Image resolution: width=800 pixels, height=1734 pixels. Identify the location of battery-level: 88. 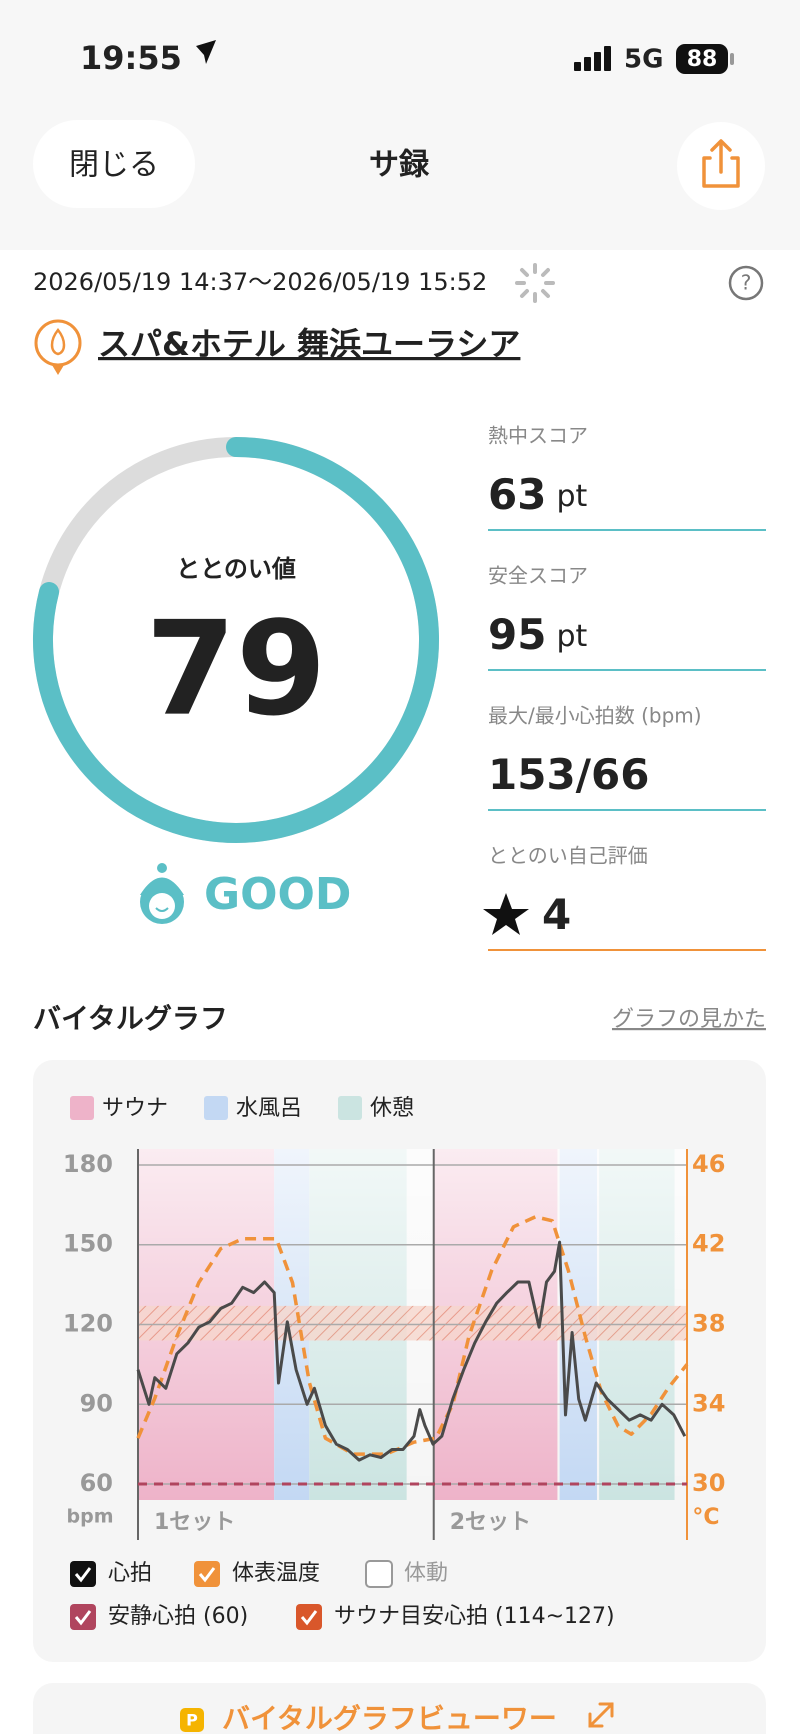
(702, 59).